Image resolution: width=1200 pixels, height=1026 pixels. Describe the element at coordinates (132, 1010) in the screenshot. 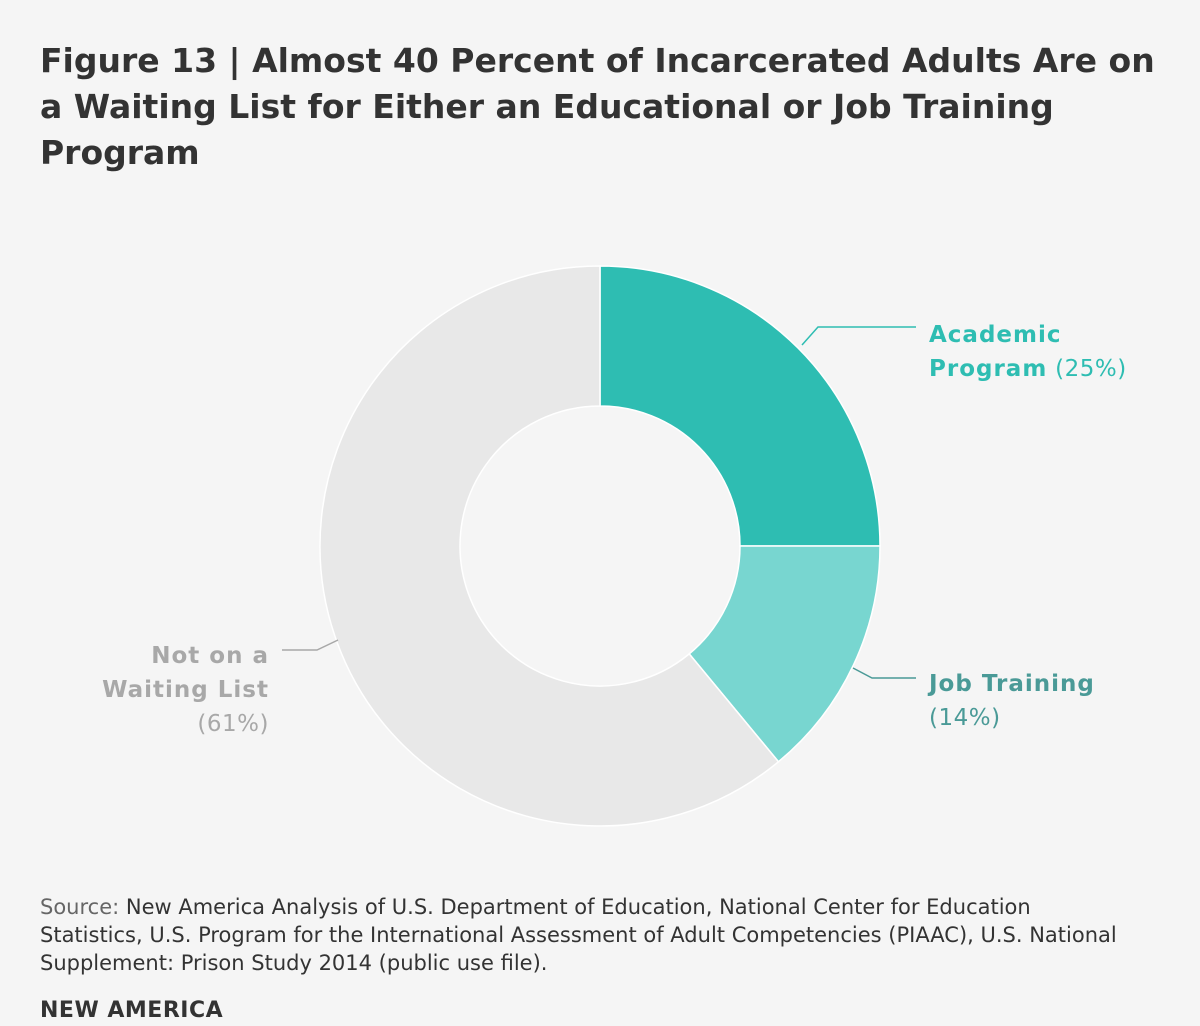

I see `brand-logo: NEW AMERICA` at that location.